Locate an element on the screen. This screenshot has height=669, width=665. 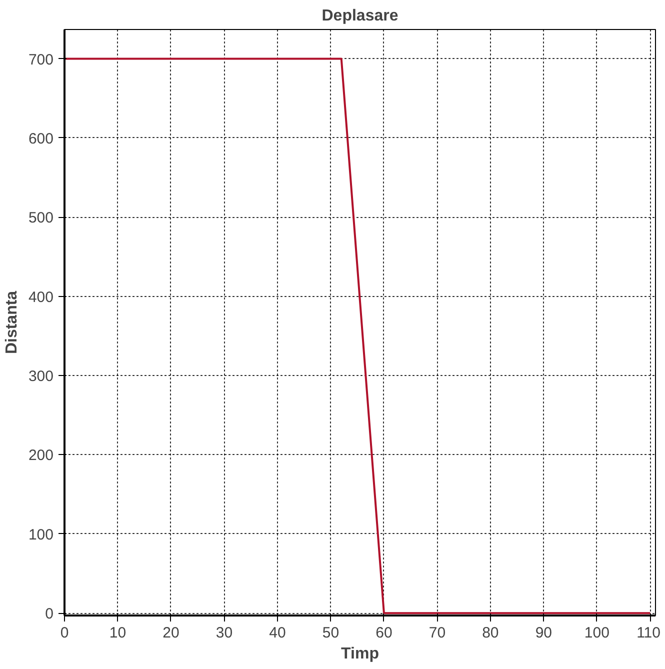
y-tick-label: 0 is located at coordinates (49, 614).